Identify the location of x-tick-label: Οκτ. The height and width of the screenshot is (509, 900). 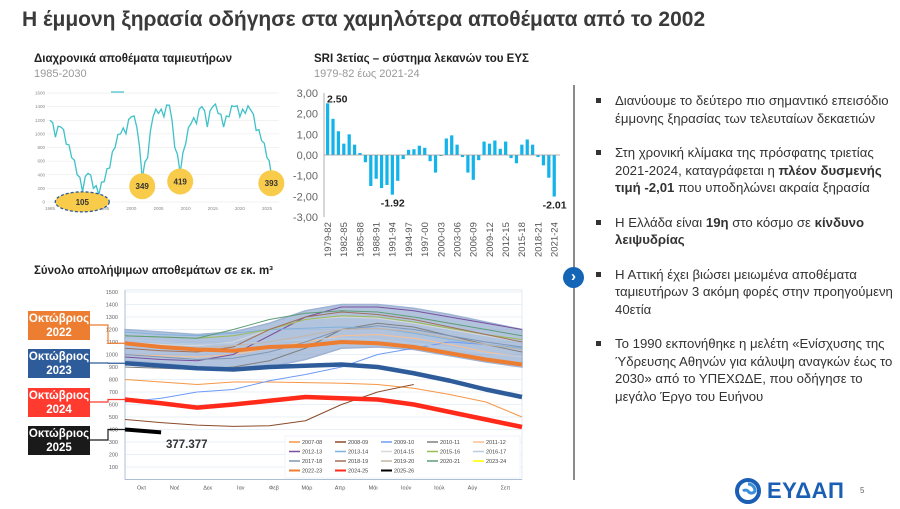
(142, 489).